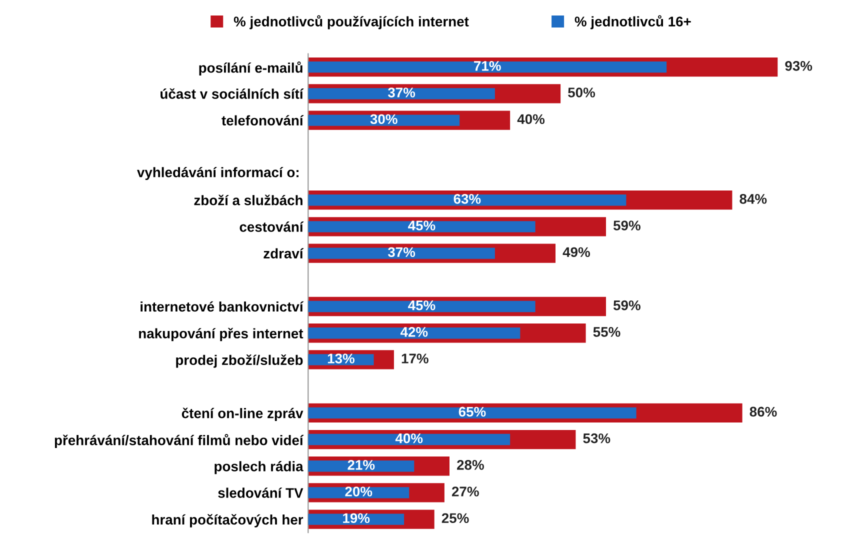  What do you see at coordinates (470, 465) in the screenshot?
I see `data-label: 28%` at bounding box center [470, 465].